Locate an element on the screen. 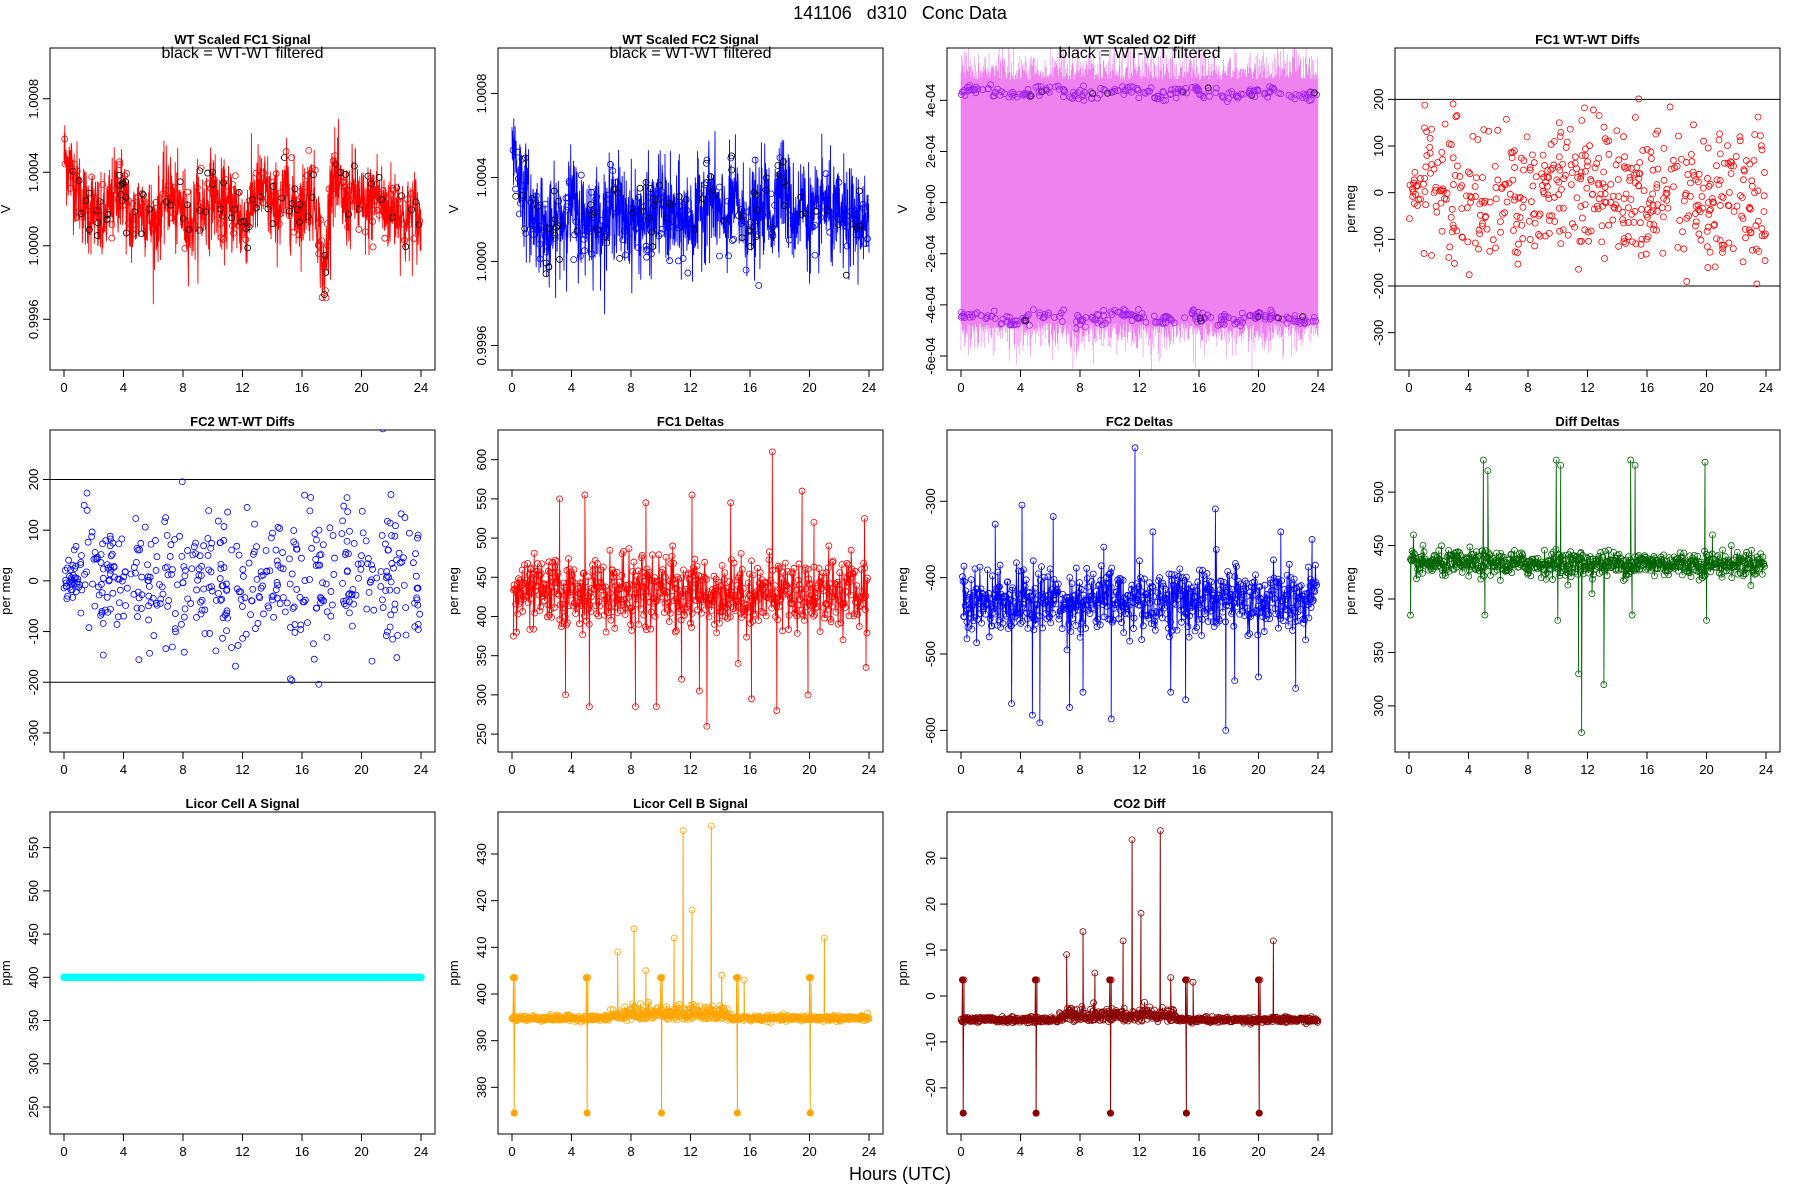  y-tick-label: 550 is located at coordinates (33, 848).